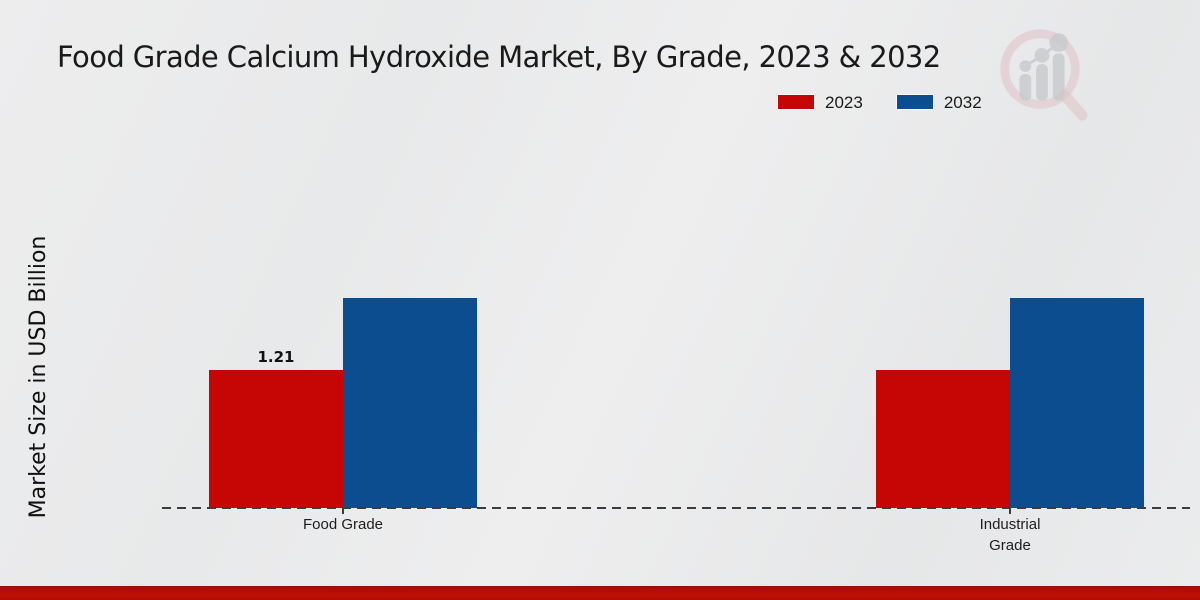  Describe the element at coordinates (276, 357) in the screenshot. I see `bar-value-label: 1.21` at that location.